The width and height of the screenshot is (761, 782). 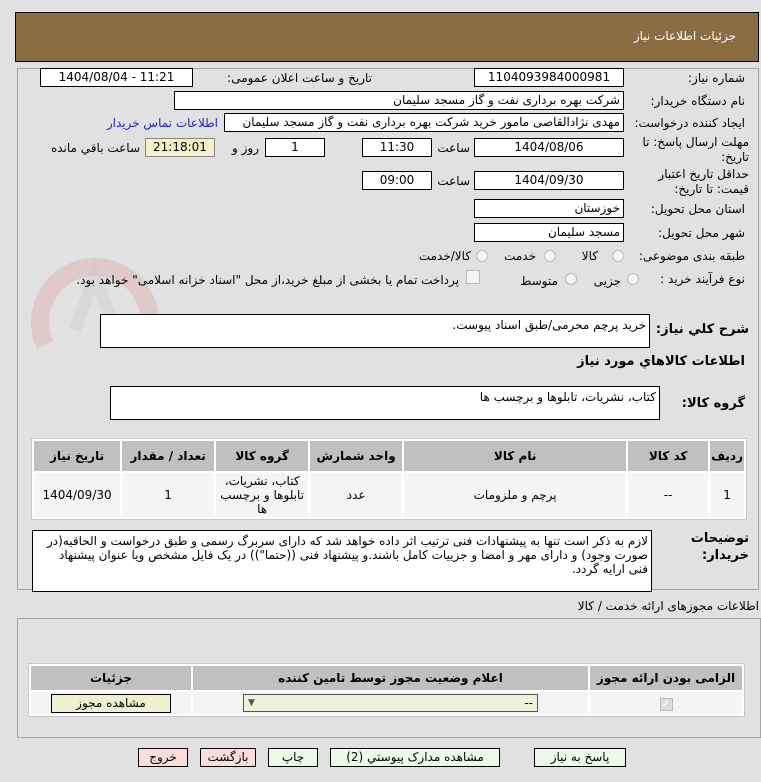 What do you see at coordinates (168, 495) in the screenshot?
I see `cell-qty: 1` at bounding box center [168, 495].